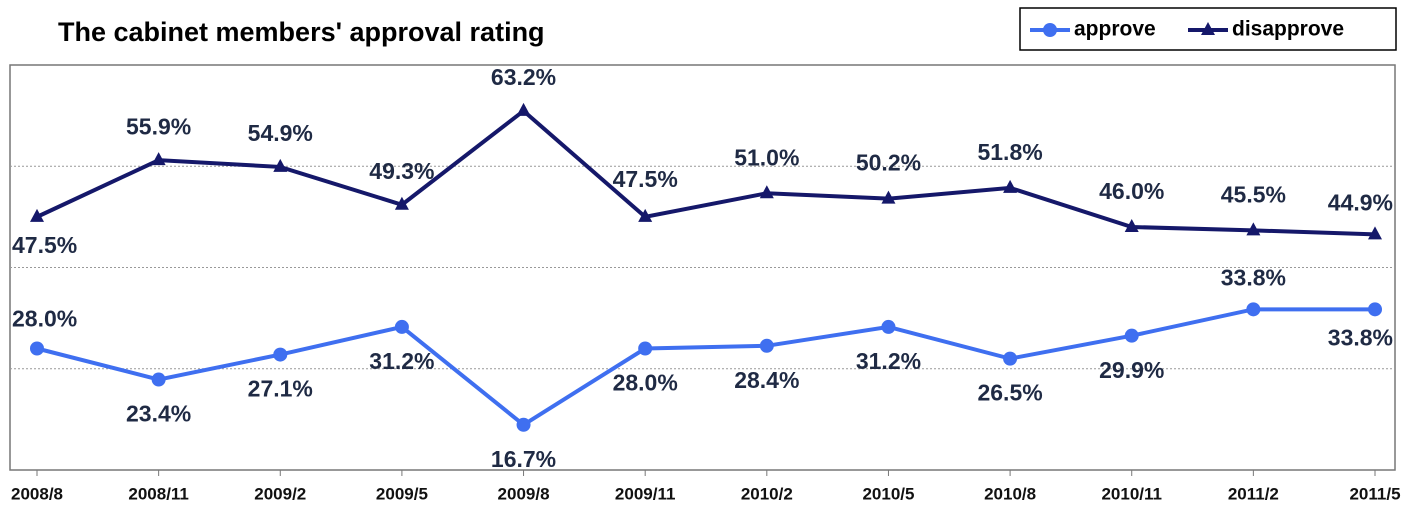 This screenshot has width=1415, height=510. What do you see at coordinates (280, 389) in the screenshot?
I see `data-label: 27.1%` at bounding box center [280, 389].